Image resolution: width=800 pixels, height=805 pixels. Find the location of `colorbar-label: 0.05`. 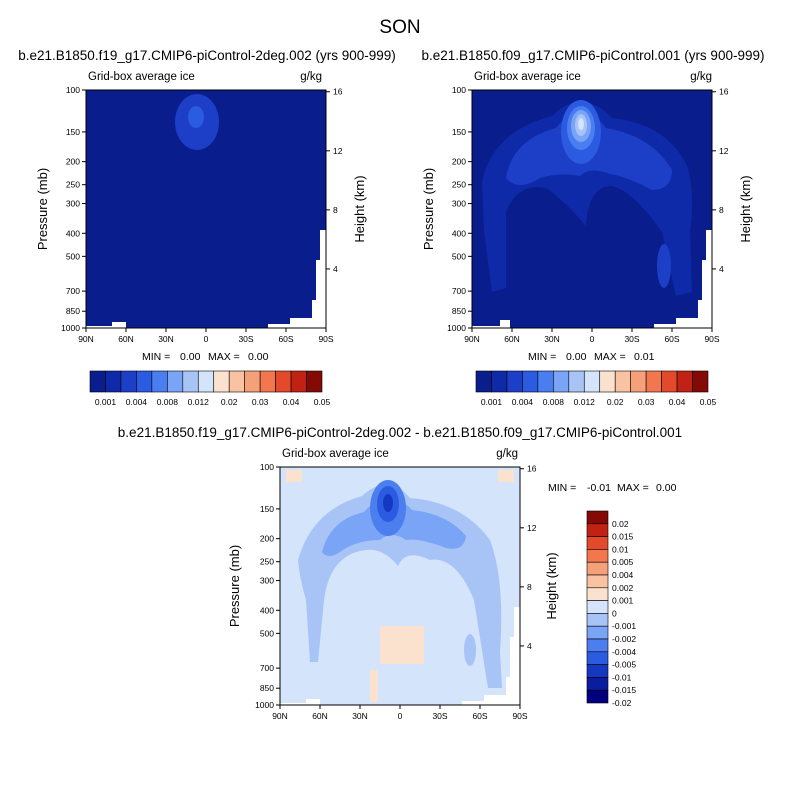

colorbar-label: 0.05 is located at coordinates (708, 402).